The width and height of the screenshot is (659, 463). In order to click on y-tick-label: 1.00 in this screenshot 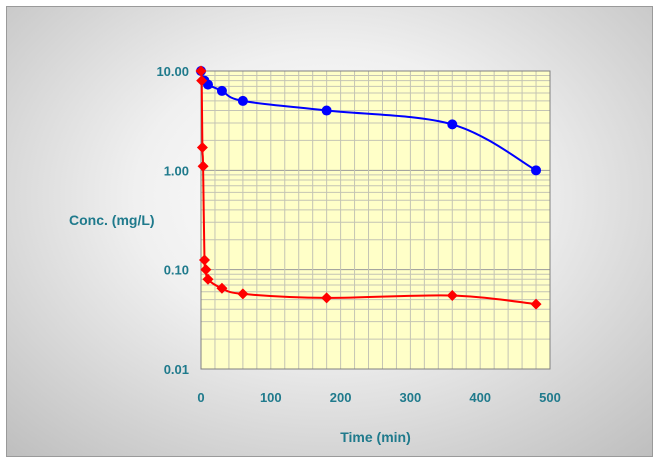, I will do `click(176, 170)`.